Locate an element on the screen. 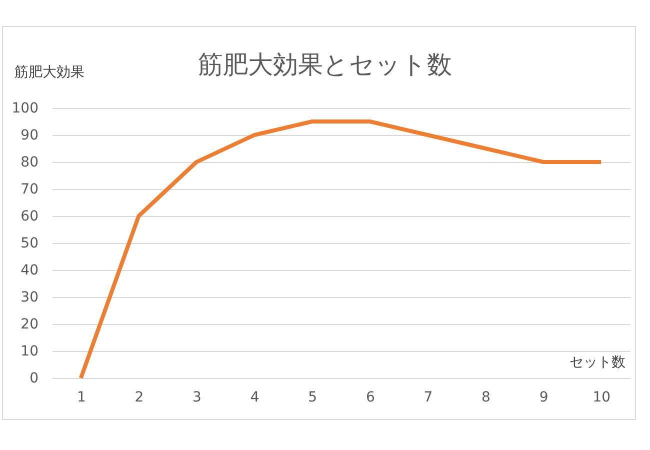 The width and height of the screenshot is (650, 450). y-tick-label: 30 is located at coordinates (29, 298).